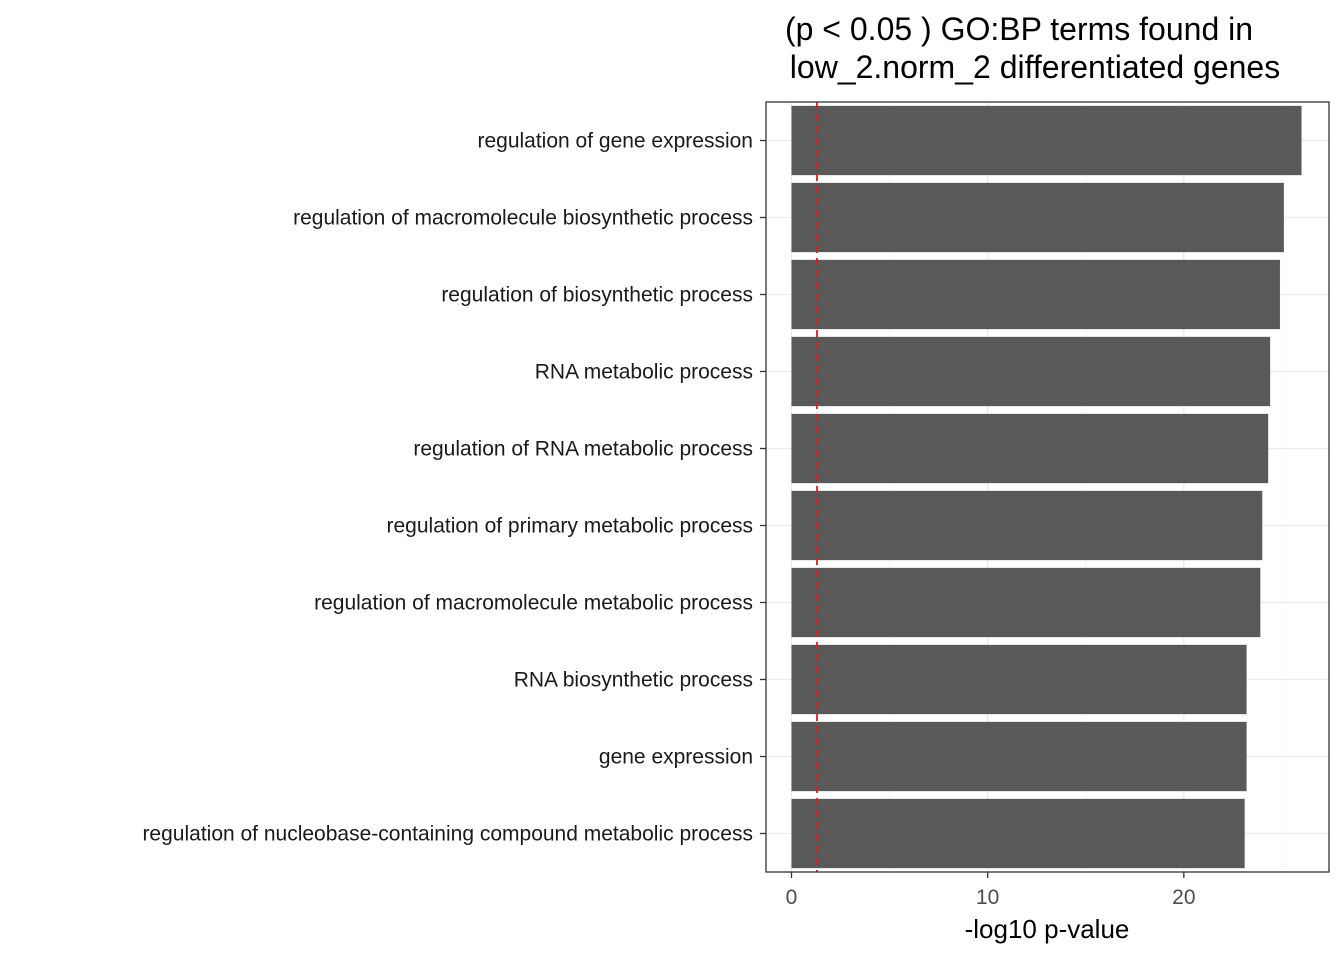  What do you see at coordinates (644, 372) in the screenshot?
I see `category-label-3: RNA metabolic process` at bounding box center [644, 372].